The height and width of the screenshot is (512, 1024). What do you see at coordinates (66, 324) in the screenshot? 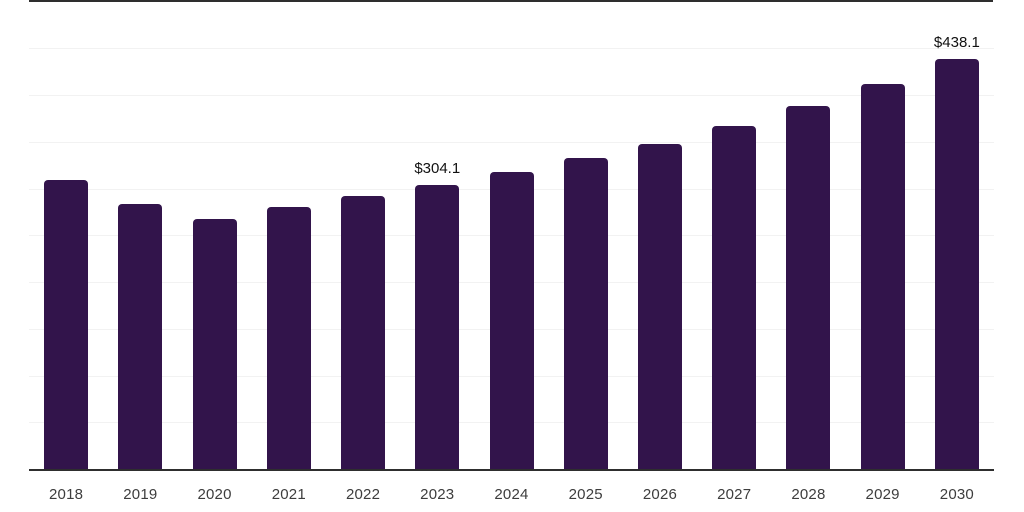
I see `bar-2018` at bounding box center [66, 324].